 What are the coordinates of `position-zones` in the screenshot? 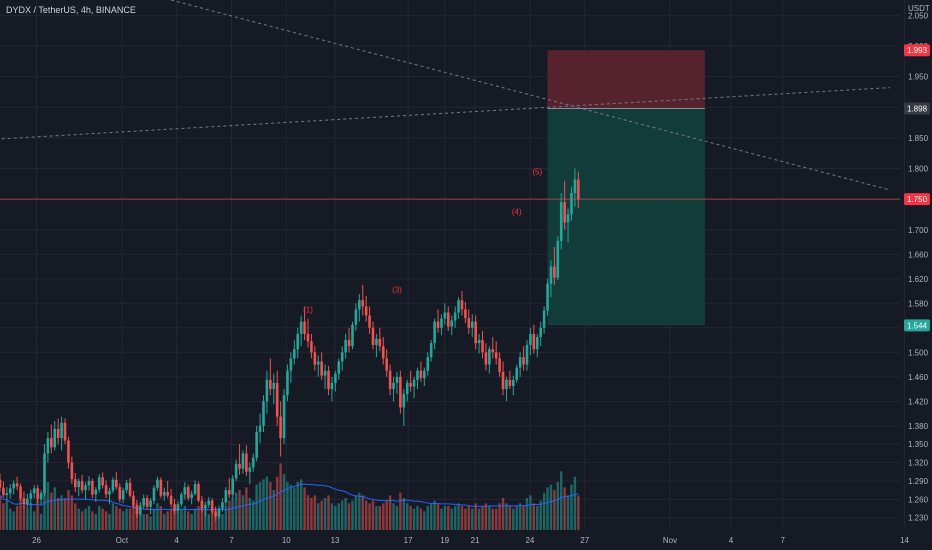 It's located at (626, 188).